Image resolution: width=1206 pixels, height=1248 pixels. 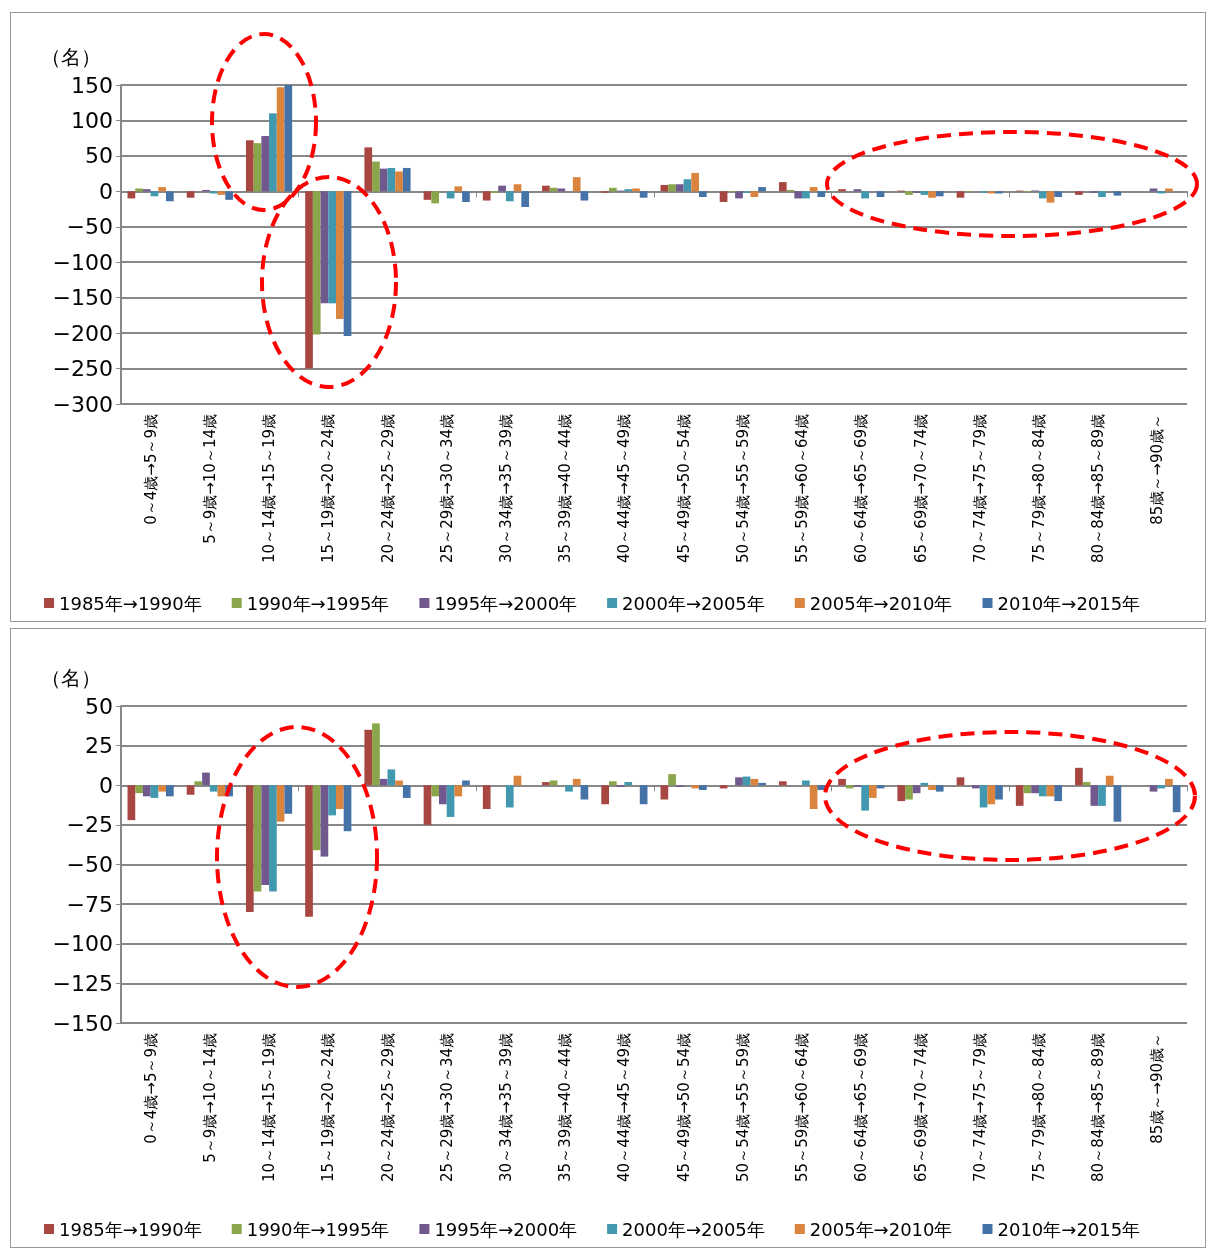 I want to click on legend-label: 1985年→1990年, so click(x=130, y=603).